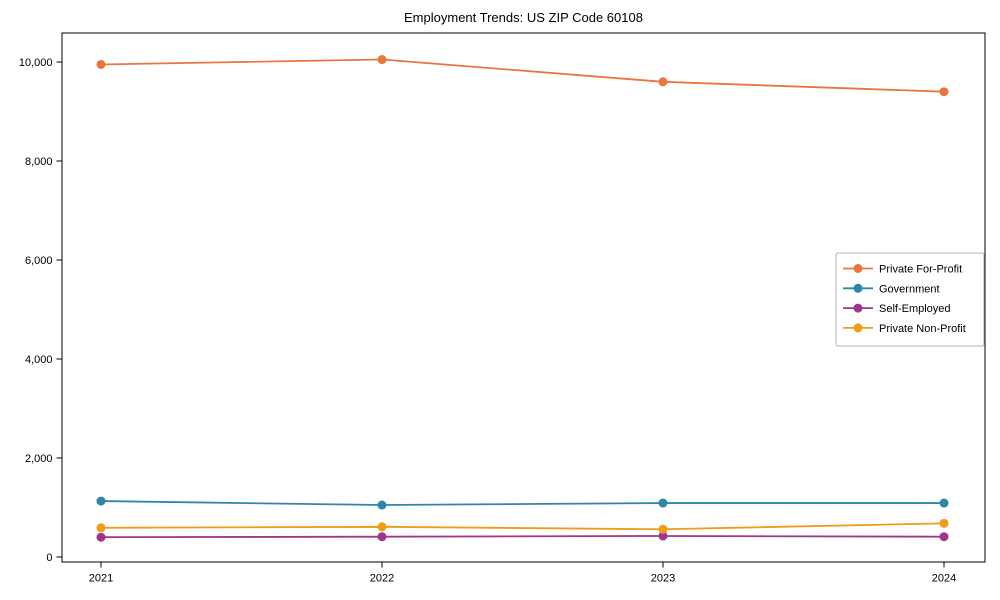 Image resolution: width=1000 pixels, height=600 pixels. Describe the element at coordinates (944, 92) in the screenshot. I see `data-point-private-for-profit-2024` at that location.